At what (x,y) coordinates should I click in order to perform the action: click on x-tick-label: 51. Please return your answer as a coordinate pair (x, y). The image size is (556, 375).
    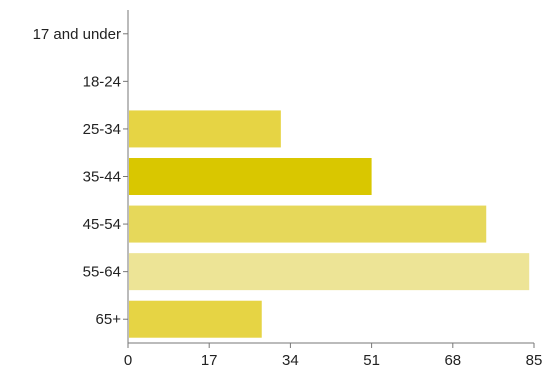
    Looking at the image, I should click on (371, 360).